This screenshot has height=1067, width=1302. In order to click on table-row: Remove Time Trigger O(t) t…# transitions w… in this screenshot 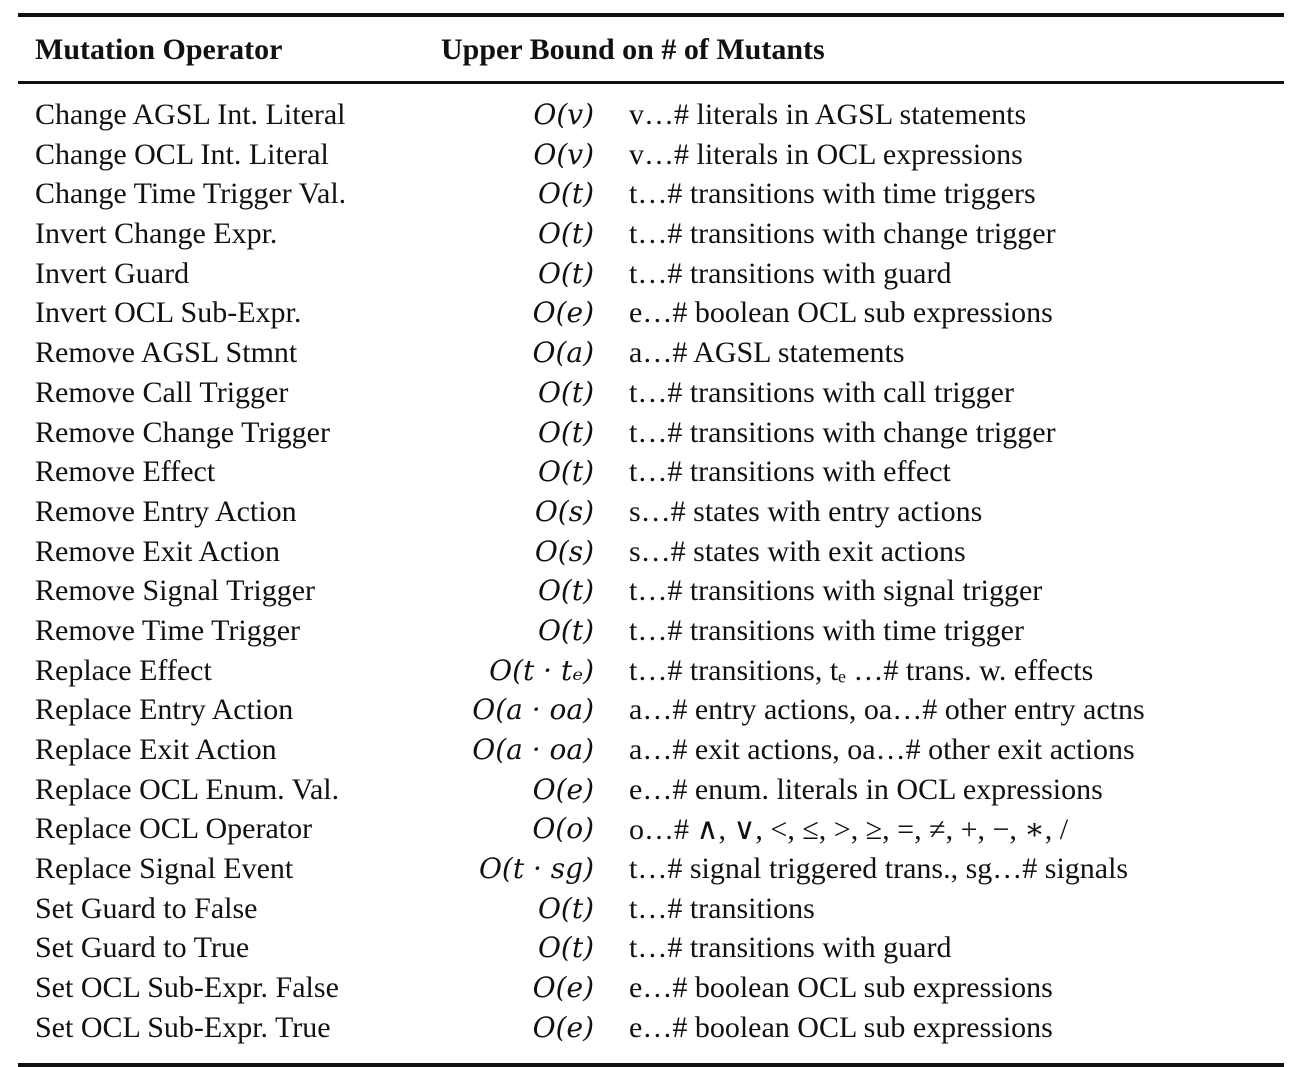, I will do `click(651, 634)`.